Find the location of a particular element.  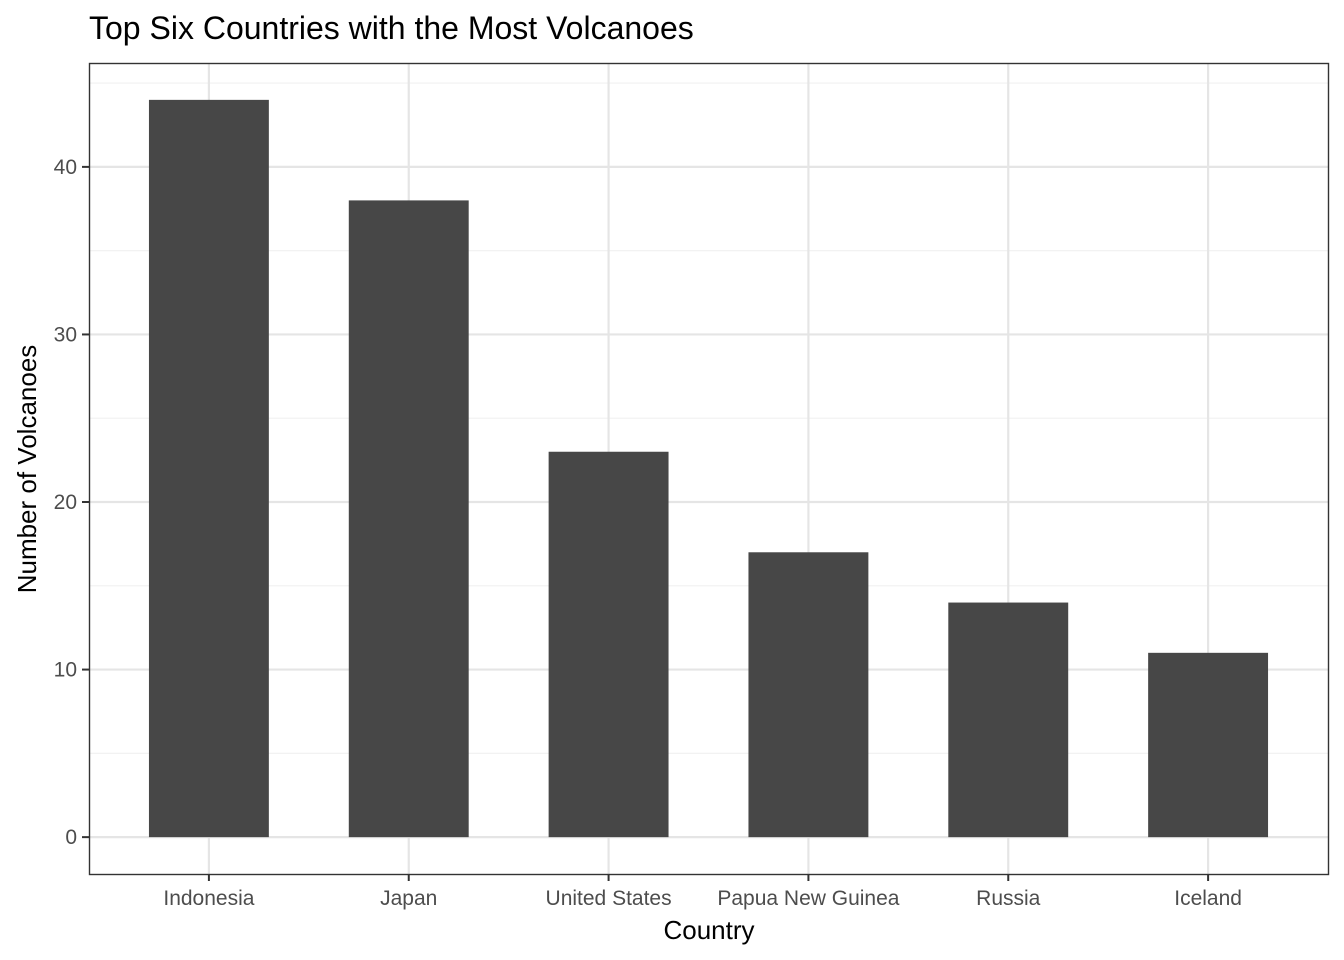

bar-russia is located at coordinates (1008, 720).